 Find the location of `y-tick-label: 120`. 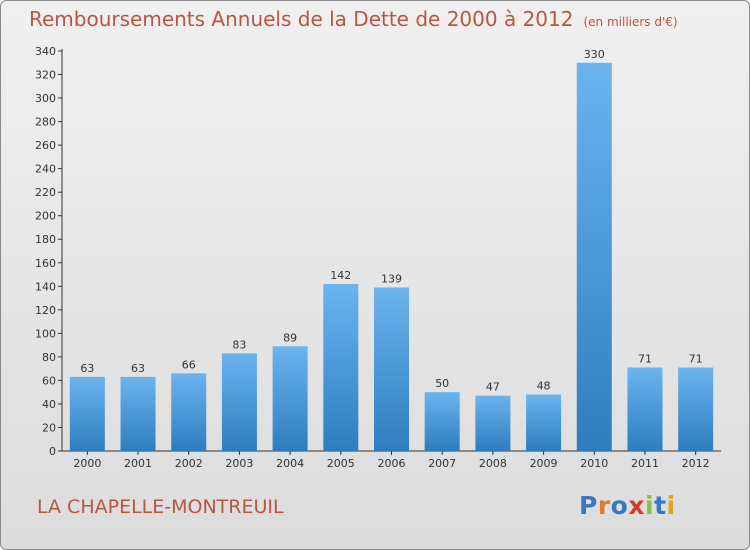

y-tick-label: 120 is located at coordinates (45, 310).